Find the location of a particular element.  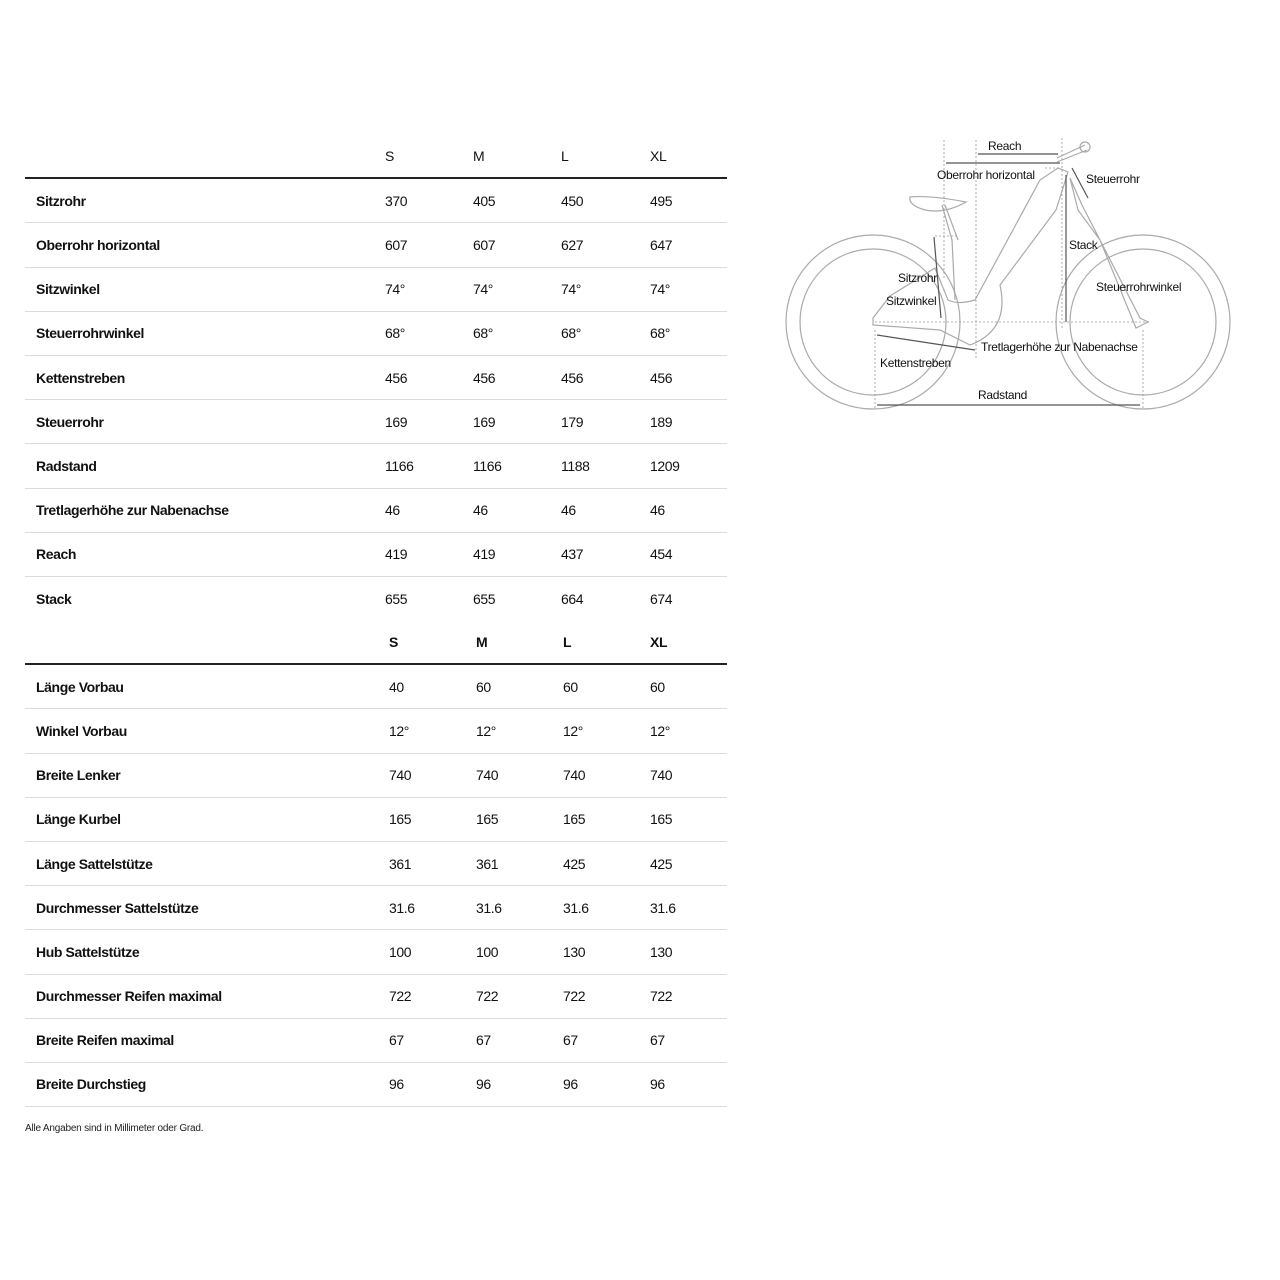

cell-value: 450 is located at coordinates (572, 200).